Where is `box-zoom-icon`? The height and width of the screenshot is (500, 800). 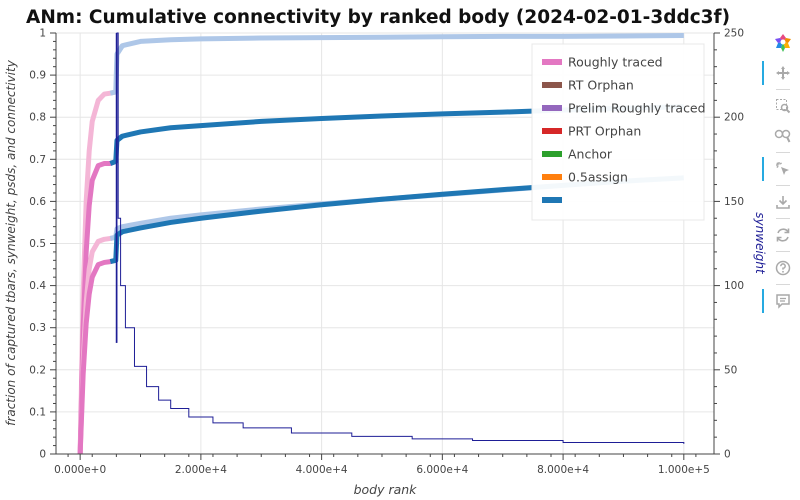 box-zoom-icon is located at coordinates (783, 106).